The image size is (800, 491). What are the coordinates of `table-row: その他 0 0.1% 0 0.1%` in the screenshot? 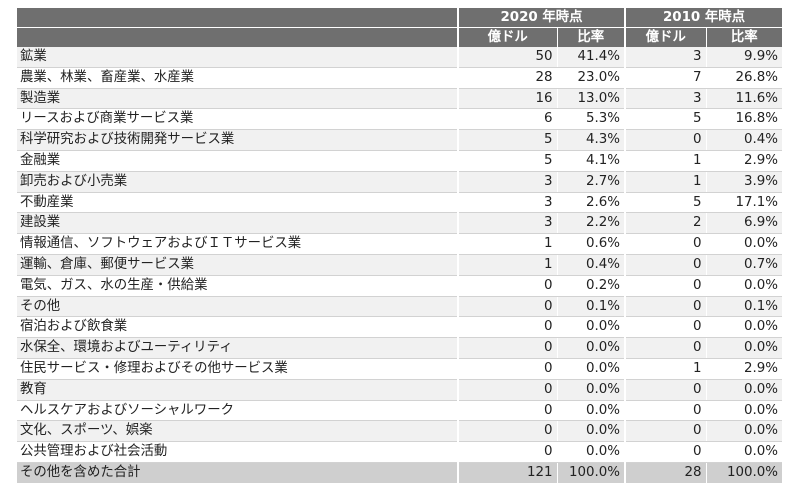 It's located at (400, 307).